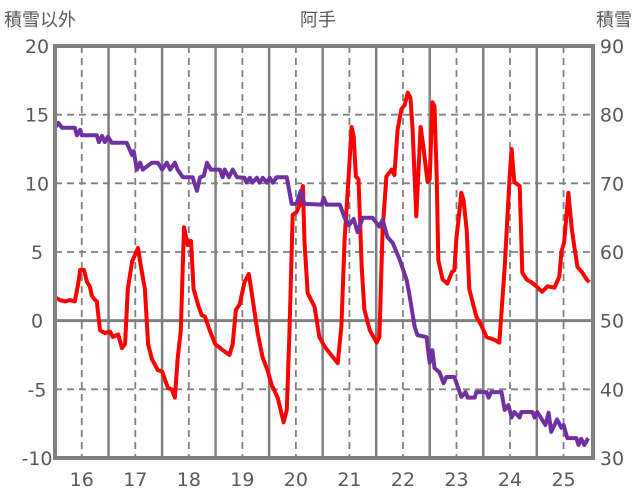 The height and width of the screenshot is (501, 636). What do you see at coordinates (612, 459) in the screenshot?
I see `right-tick-label: 30` at bounding box center [612, 459].